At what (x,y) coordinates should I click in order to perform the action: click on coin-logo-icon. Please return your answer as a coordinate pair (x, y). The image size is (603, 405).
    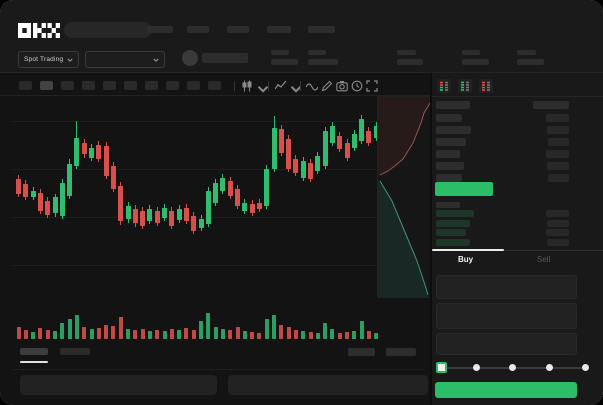
    Looking at the image, I should click on (190, 58).